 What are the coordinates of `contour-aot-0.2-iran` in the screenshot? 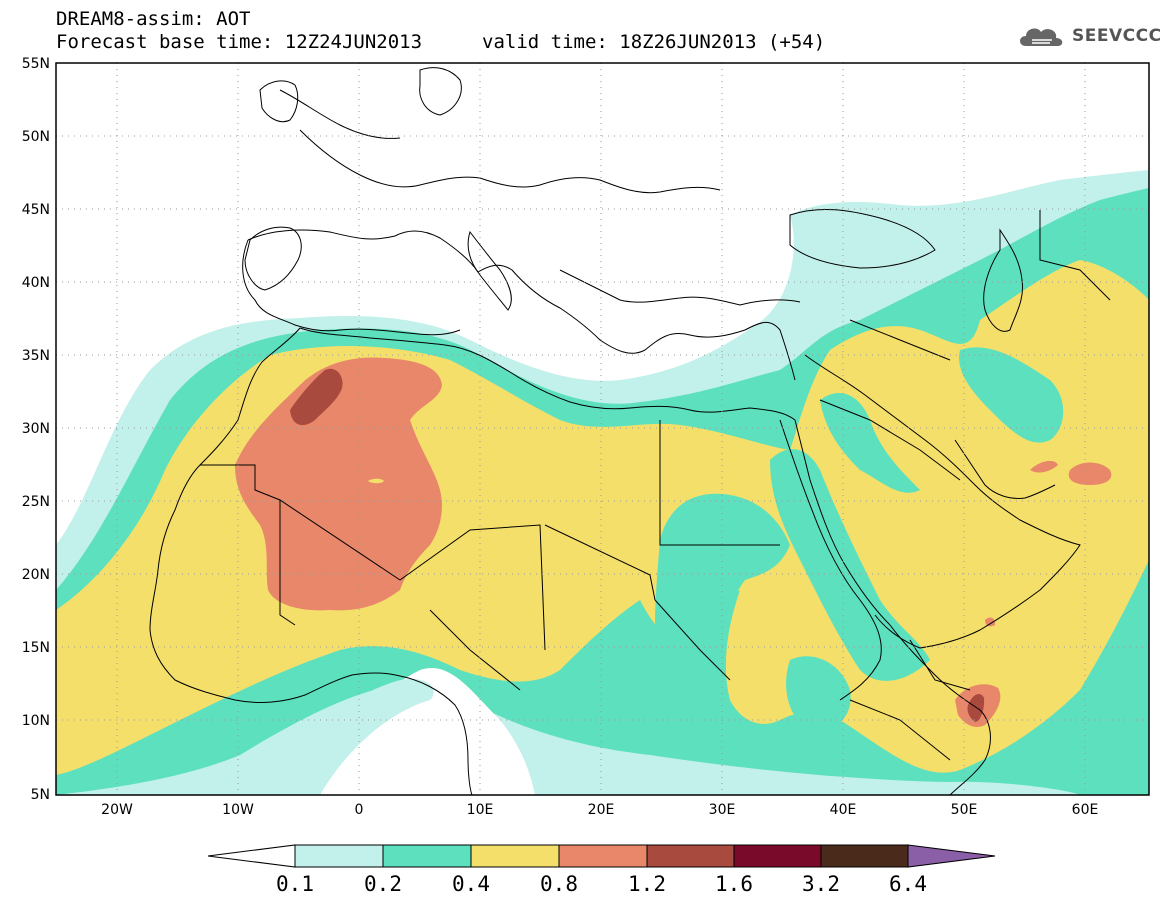 It's located at (1011, 395).